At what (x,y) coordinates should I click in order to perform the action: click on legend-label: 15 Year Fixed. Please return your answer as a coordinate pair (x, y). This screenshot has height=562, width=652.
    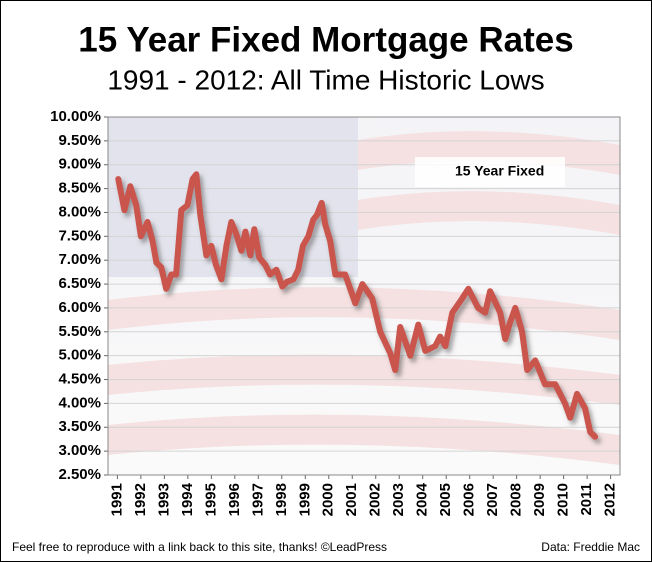
    Looking at the image, I should click on (499, 171).